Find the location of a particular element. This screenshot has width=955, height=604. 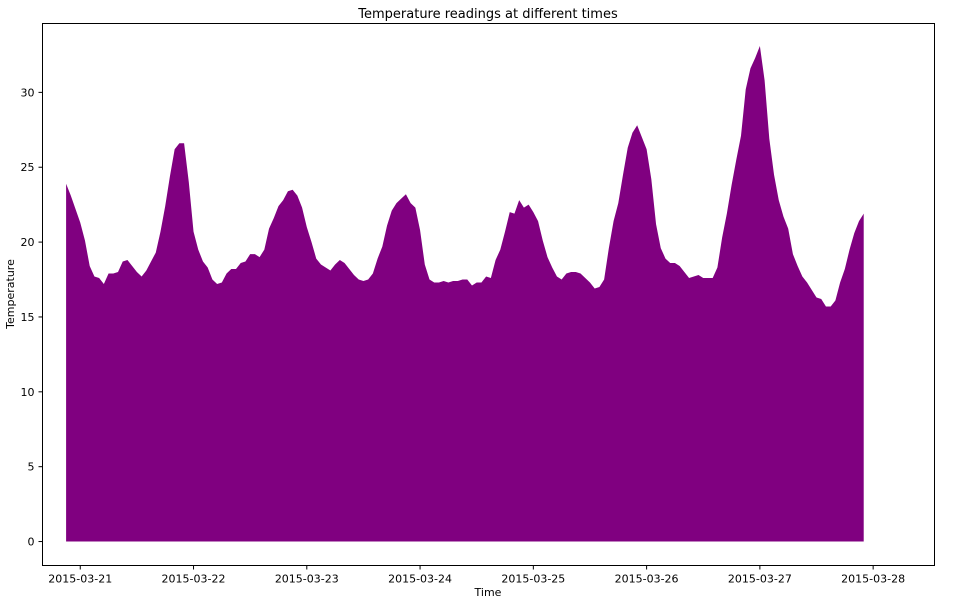

x-tick-label: 2015-03-26 is located at coordinates (647, 579).